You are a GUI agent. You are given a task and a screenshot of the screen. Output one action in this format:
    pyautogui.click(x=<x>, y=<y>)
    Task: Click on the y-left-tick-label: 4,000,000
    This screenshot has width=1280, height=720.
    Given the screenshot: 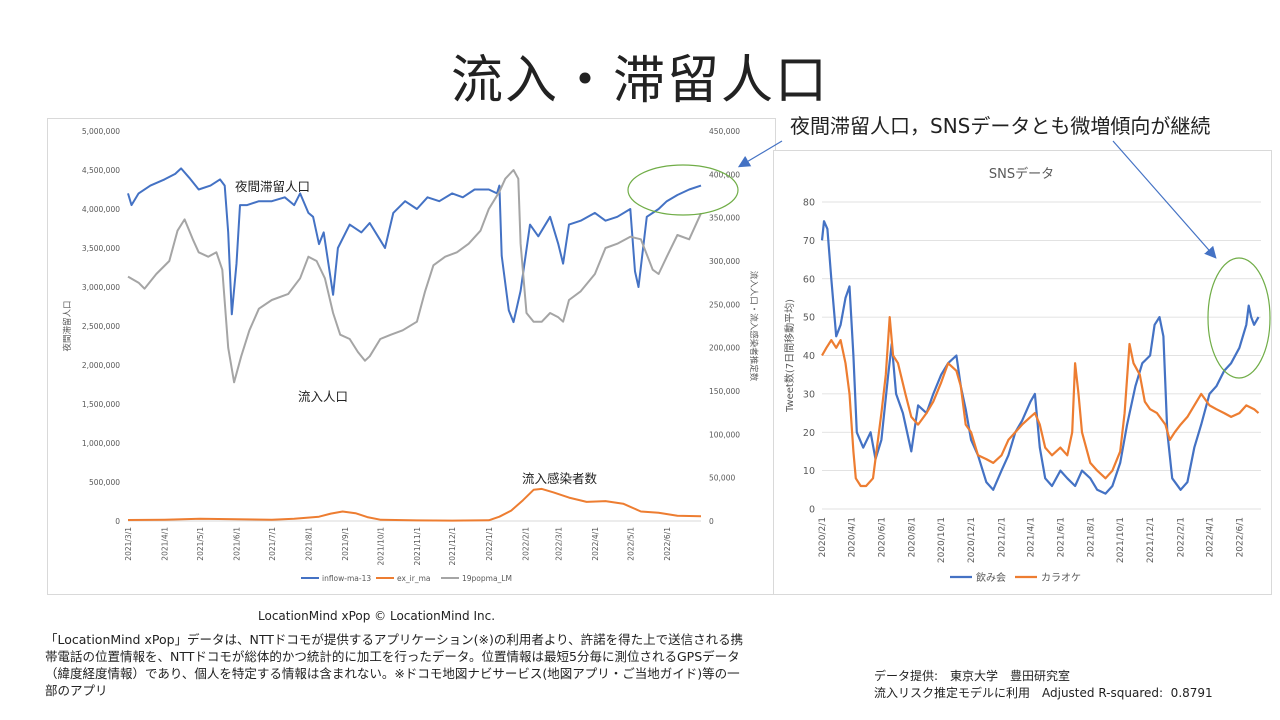 What is the action you would take?
    pyautogui.click(x=101, y=209)
    